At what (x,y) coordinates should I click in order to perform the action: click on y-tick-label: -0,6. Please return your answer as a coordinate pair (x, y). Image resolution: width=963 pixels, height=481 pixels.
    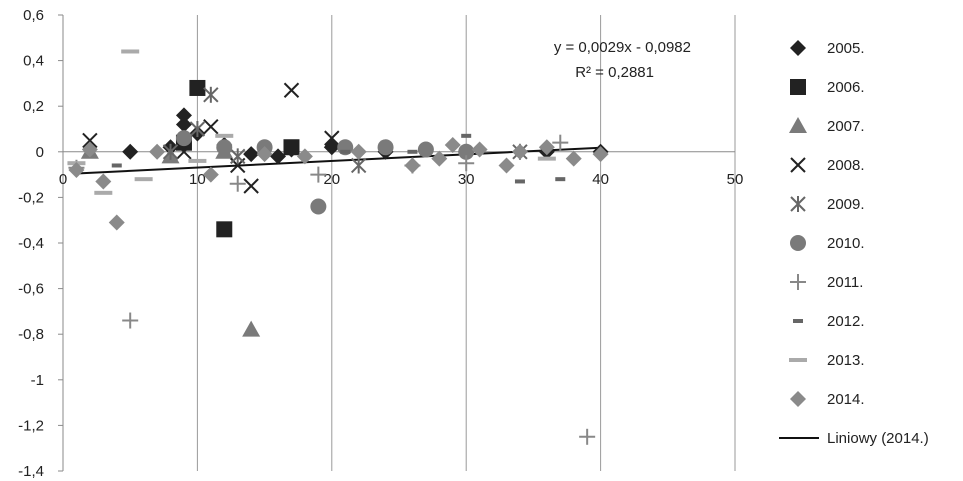
    Looking at the image, I should click on (31, 289).